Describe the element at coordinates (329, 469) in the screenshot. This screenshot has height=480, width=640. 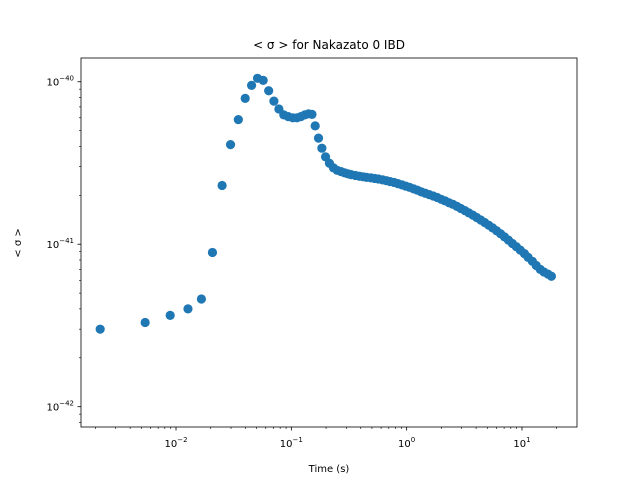
I see `x-axis-label: Time (s)` at that location.